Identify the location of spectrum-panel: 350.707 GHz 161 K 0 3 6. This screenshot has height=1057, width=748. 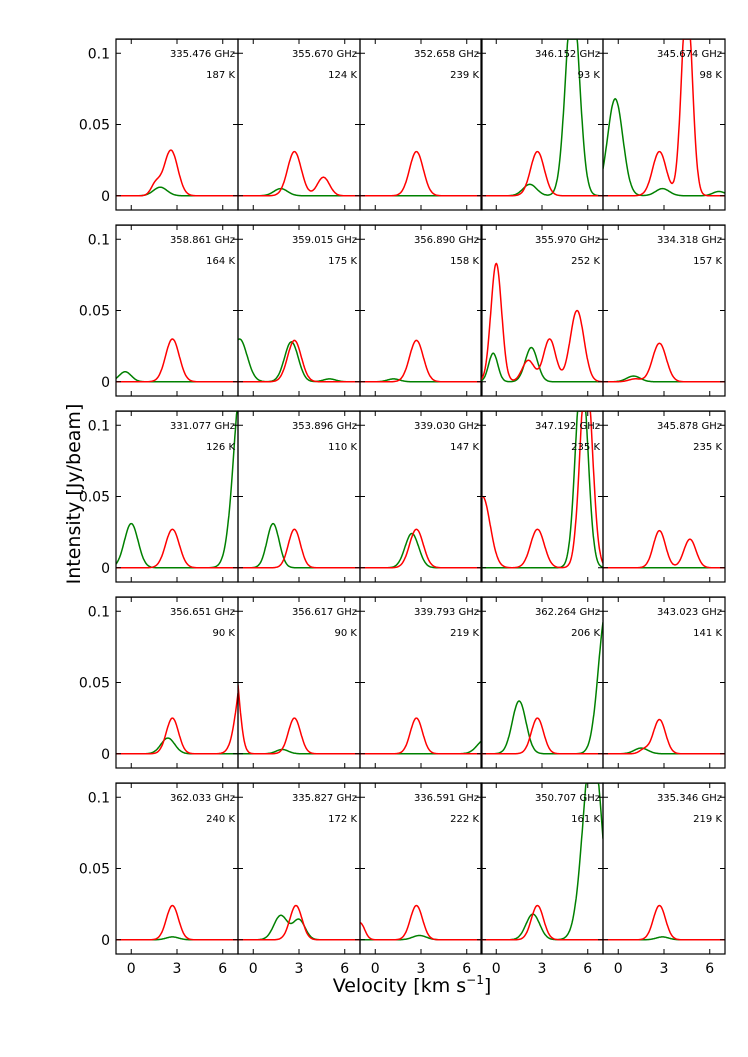
(542, 879).